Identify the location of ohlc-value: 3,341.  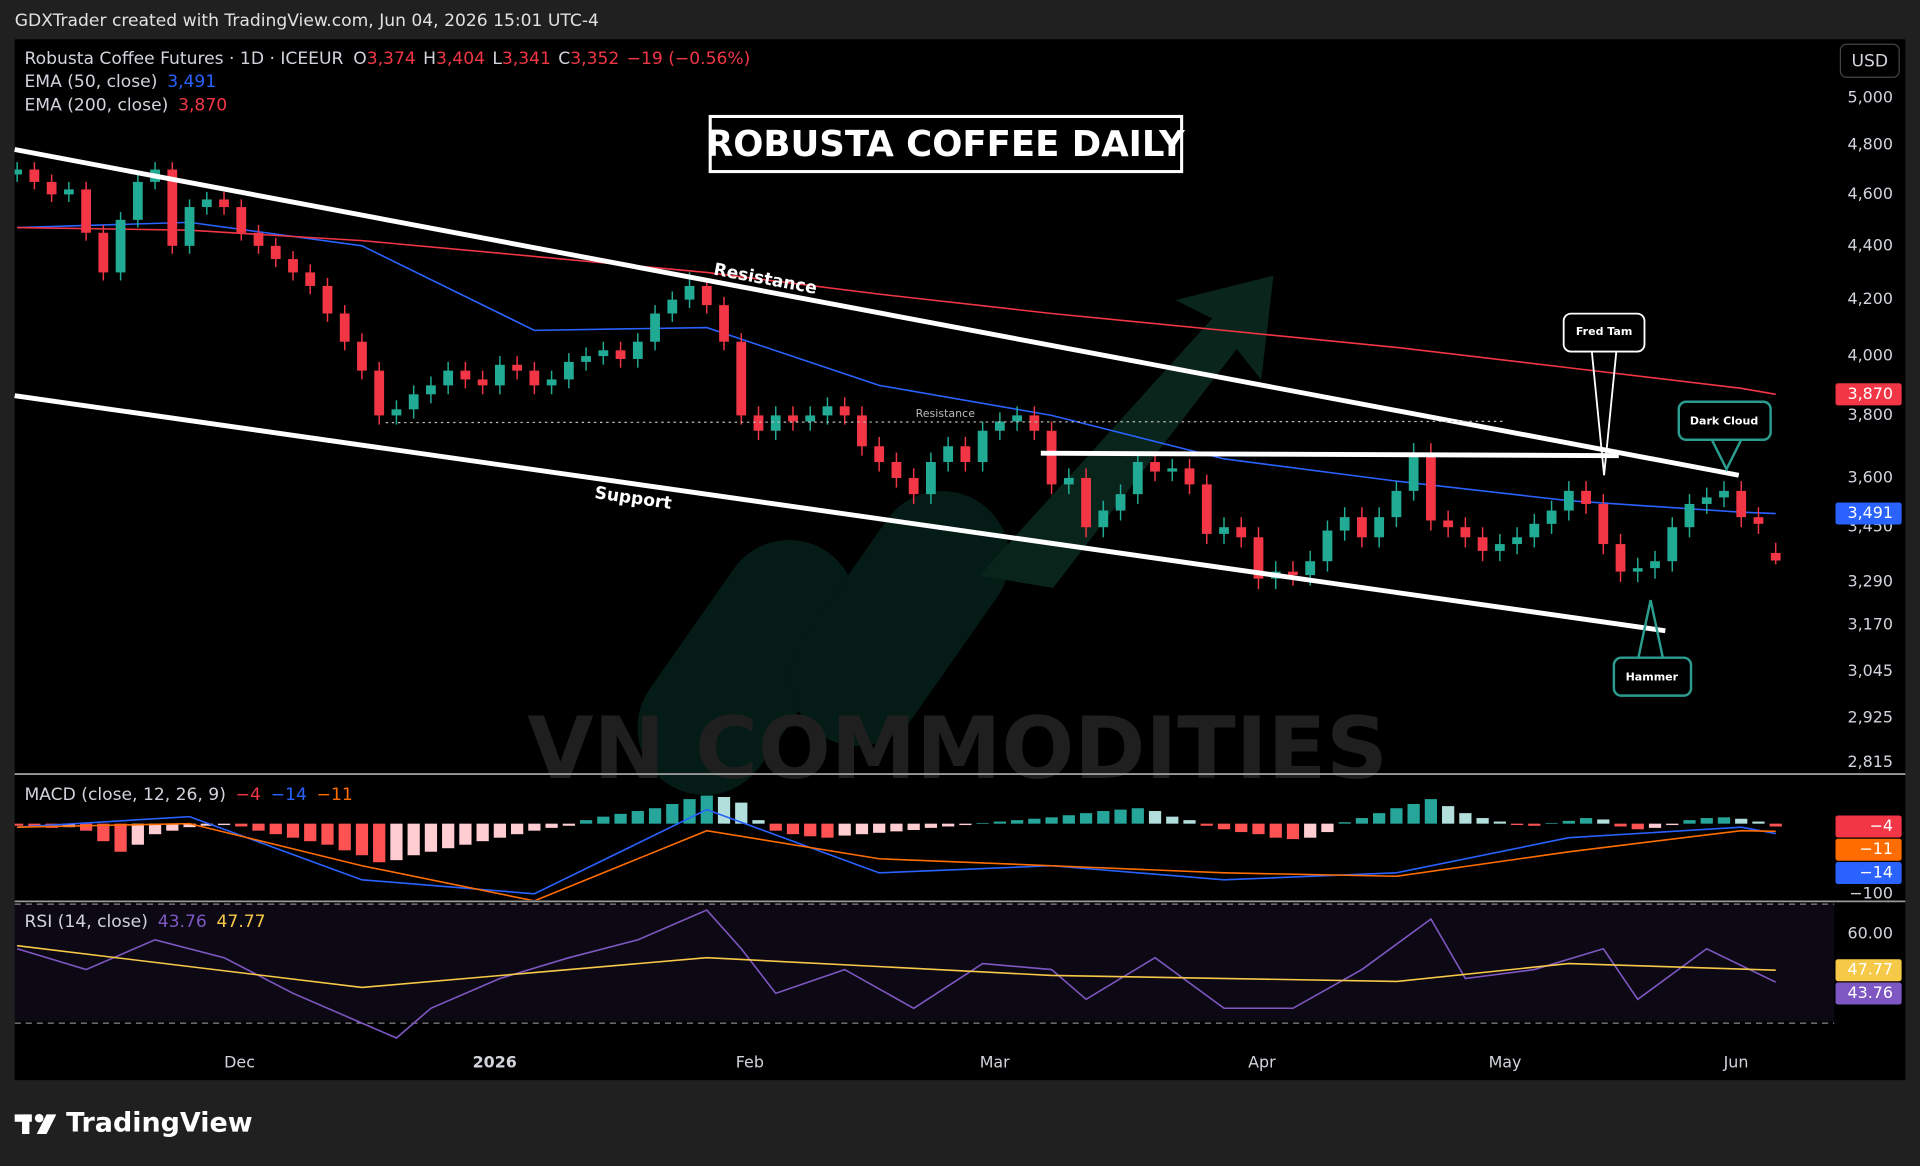
(526, 59).